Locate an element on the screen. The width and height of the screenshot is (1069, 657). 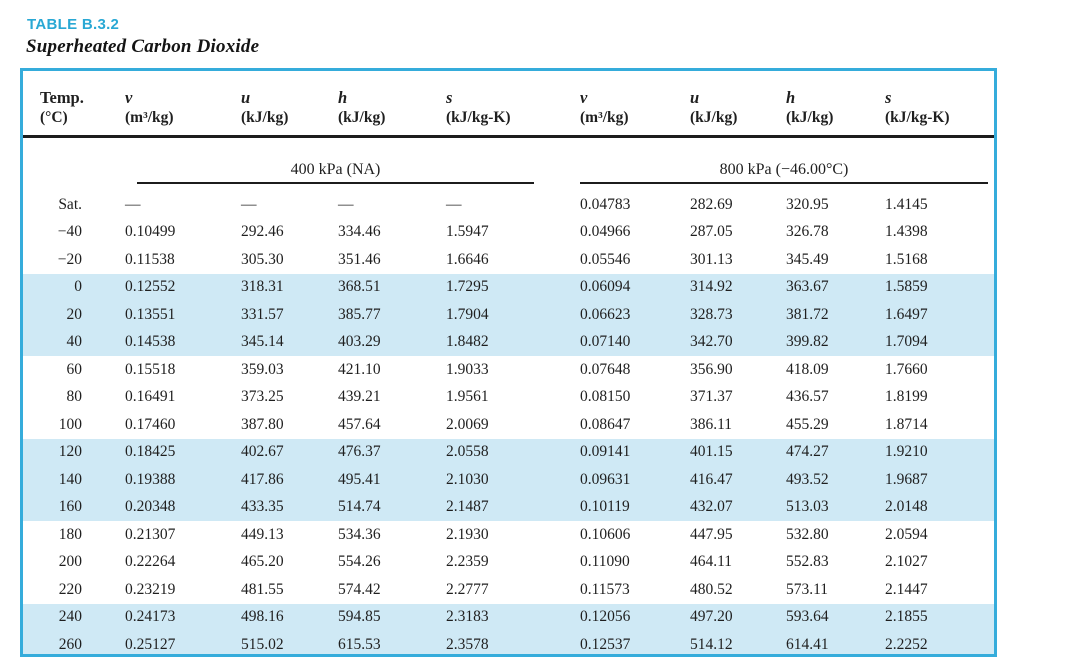
value-cell: 474.27 is located at coordinates (807, 452).